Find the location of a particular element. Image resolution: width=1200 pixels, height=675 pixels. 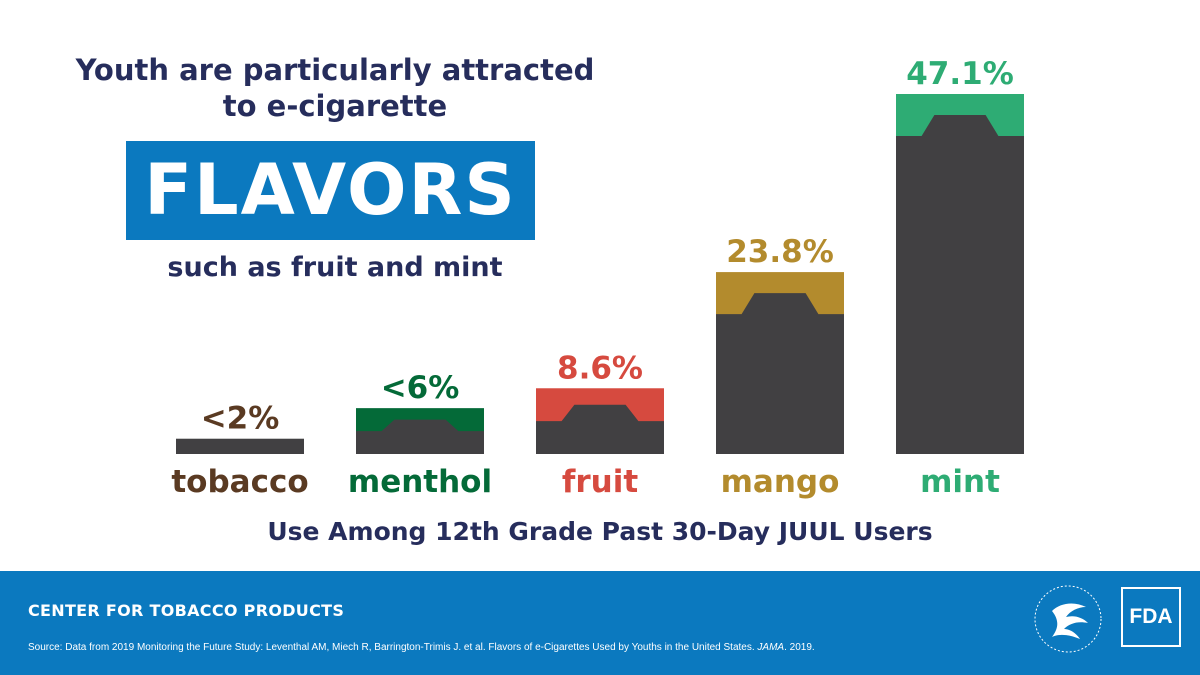

hhs-seal-icon is located at coordinates (1068, 619).